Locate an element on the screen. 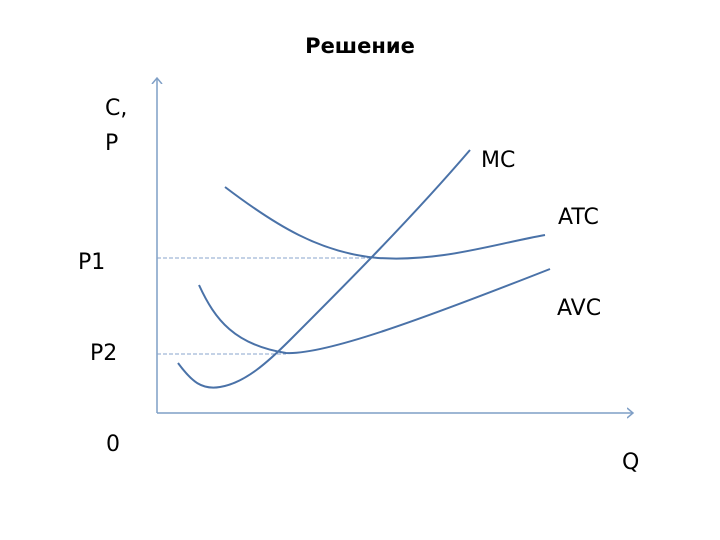 The width and height of the screenshot is (720, 540). slide-title: Решение is located at coordinates (360, 46).